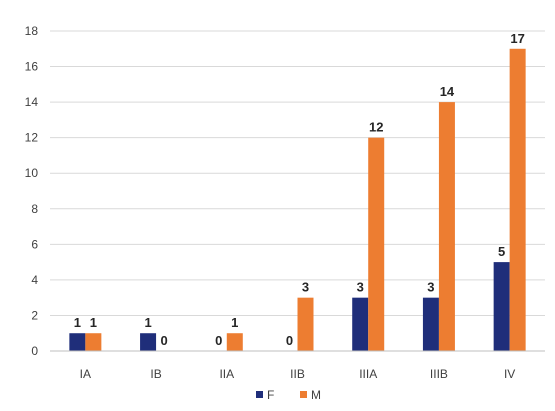 This screenshot has height=411, width=555. Describe the element at coordinates (34, 244) in the screenshot. I see `y-tick-label: 6` at that location.